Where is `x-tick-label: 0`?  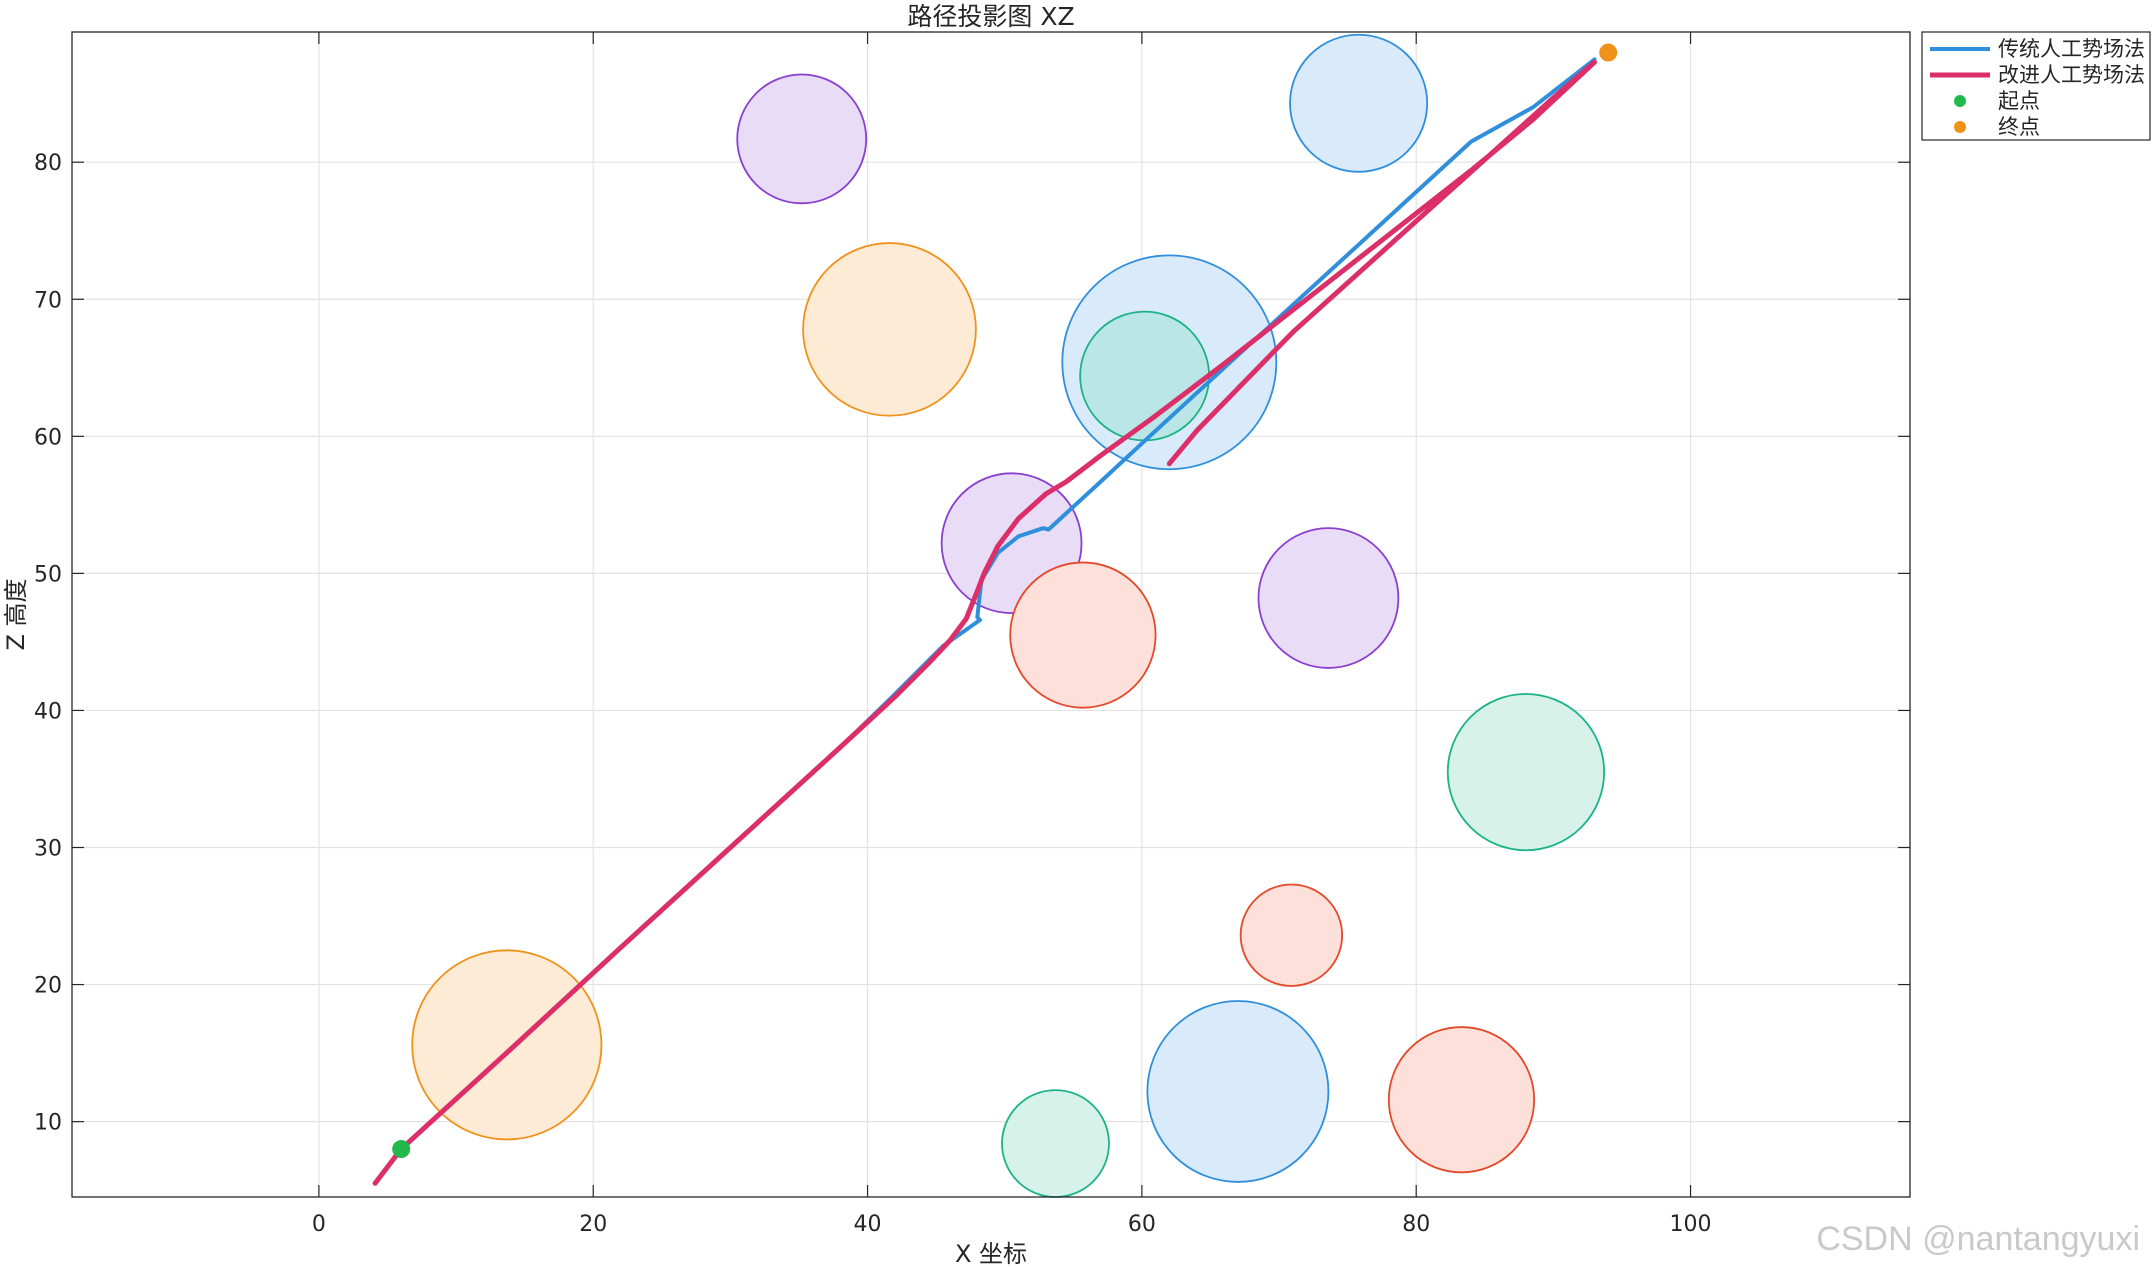 x-tick-label: 0 is located at coordinates (319, 1224).